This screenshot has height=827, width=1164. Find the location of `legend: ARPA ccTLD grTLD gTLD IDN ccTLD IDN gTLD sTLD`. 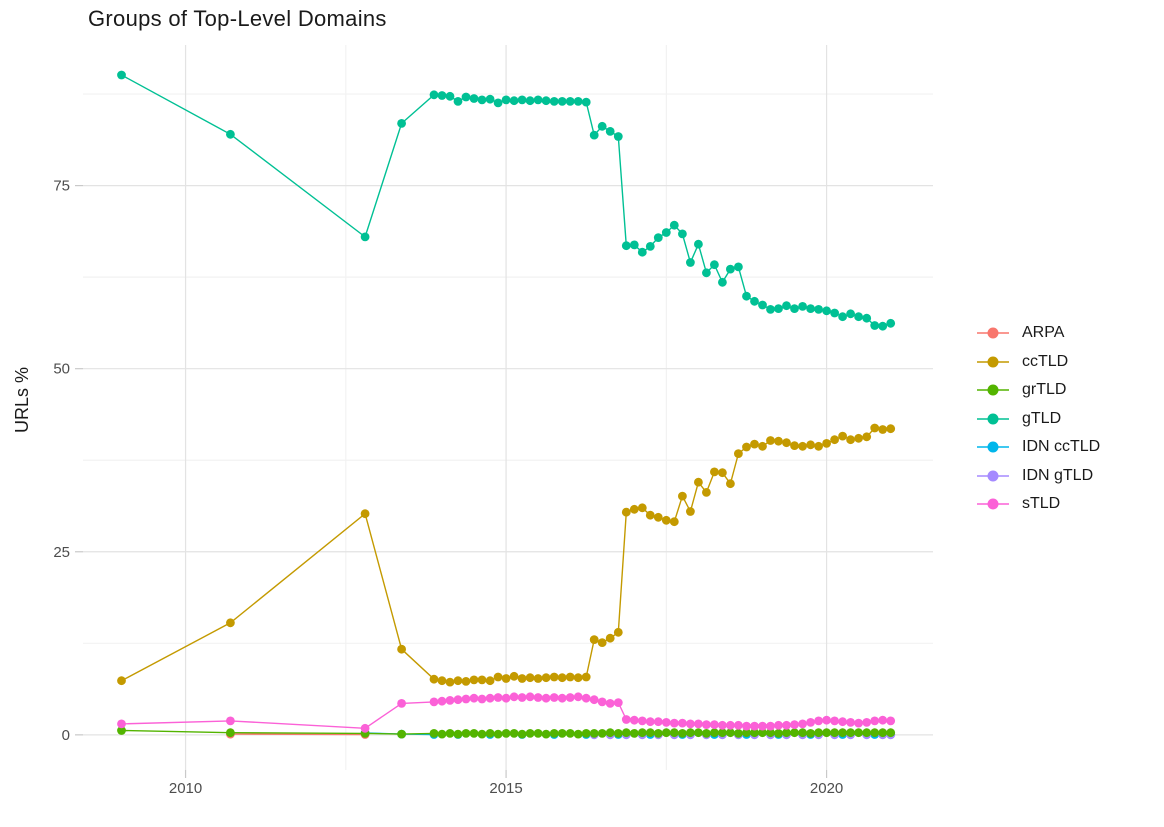

legend: ARPA ccTLD grTLD gTLD IDN ccTLD IDN gTLD sTLD is located at coordinates (1037, 419).